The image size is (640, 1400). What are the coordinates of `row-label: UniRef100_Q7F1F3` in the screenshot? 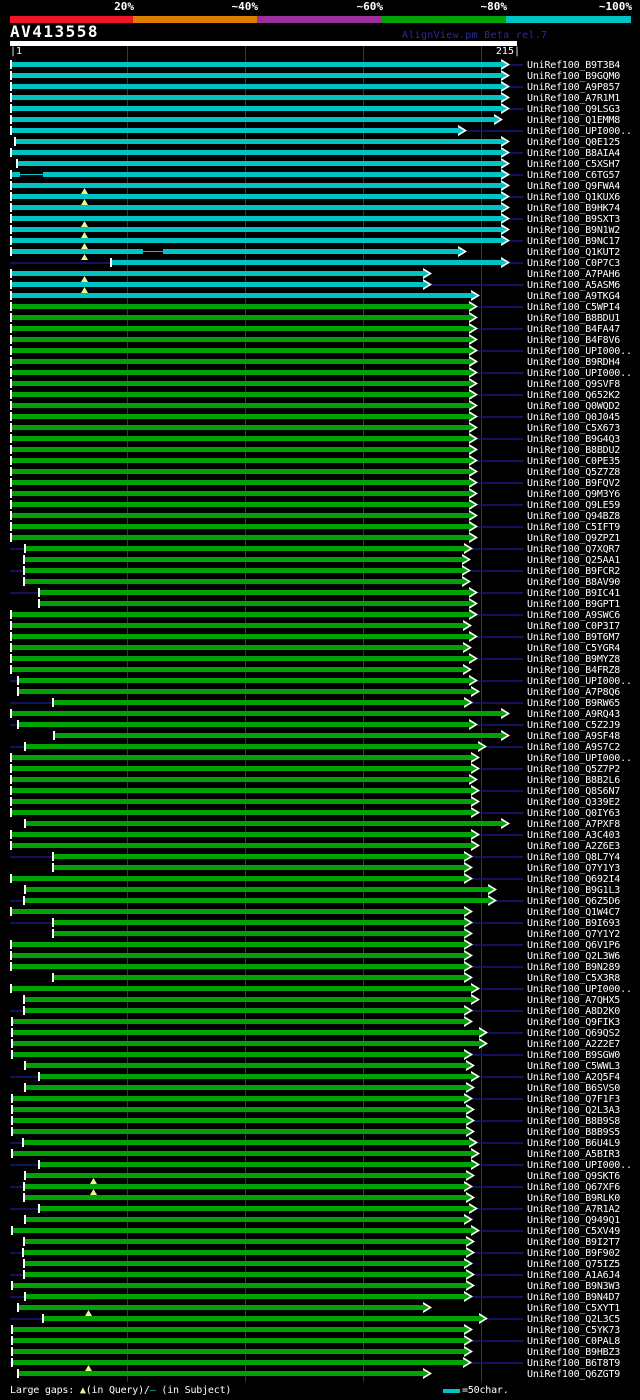 It's located at (574, 1099).